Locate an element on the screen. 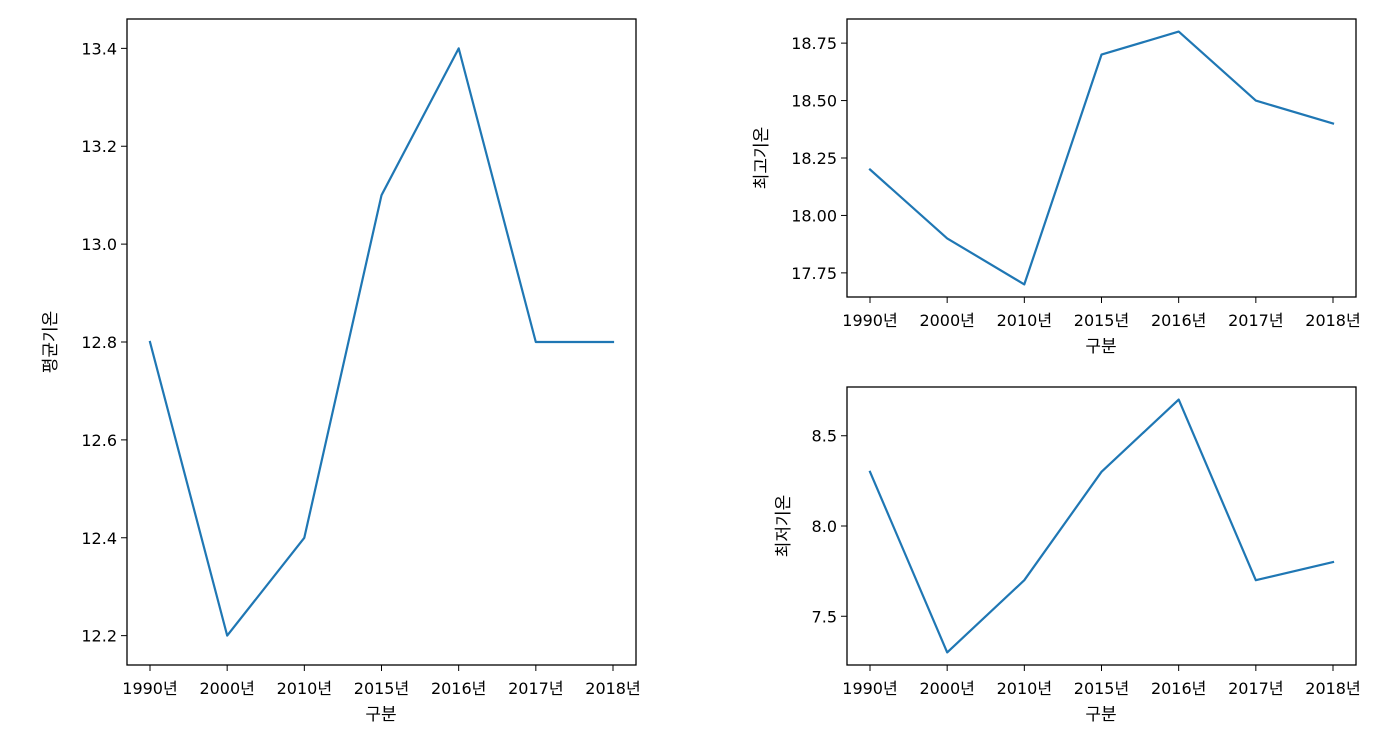 The image size is (1385, 740). y-tick-label: 18.00 is located at coordinates (814, 215).